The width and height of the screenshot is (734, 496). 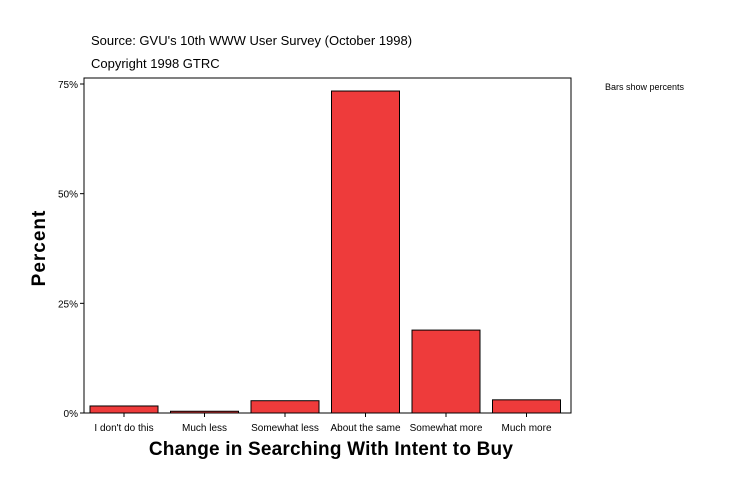 What do you see at coordinates (123, 428) in the screenshot?
I see `x-tick-label: I don't do this` at bounding box center [123, 428].